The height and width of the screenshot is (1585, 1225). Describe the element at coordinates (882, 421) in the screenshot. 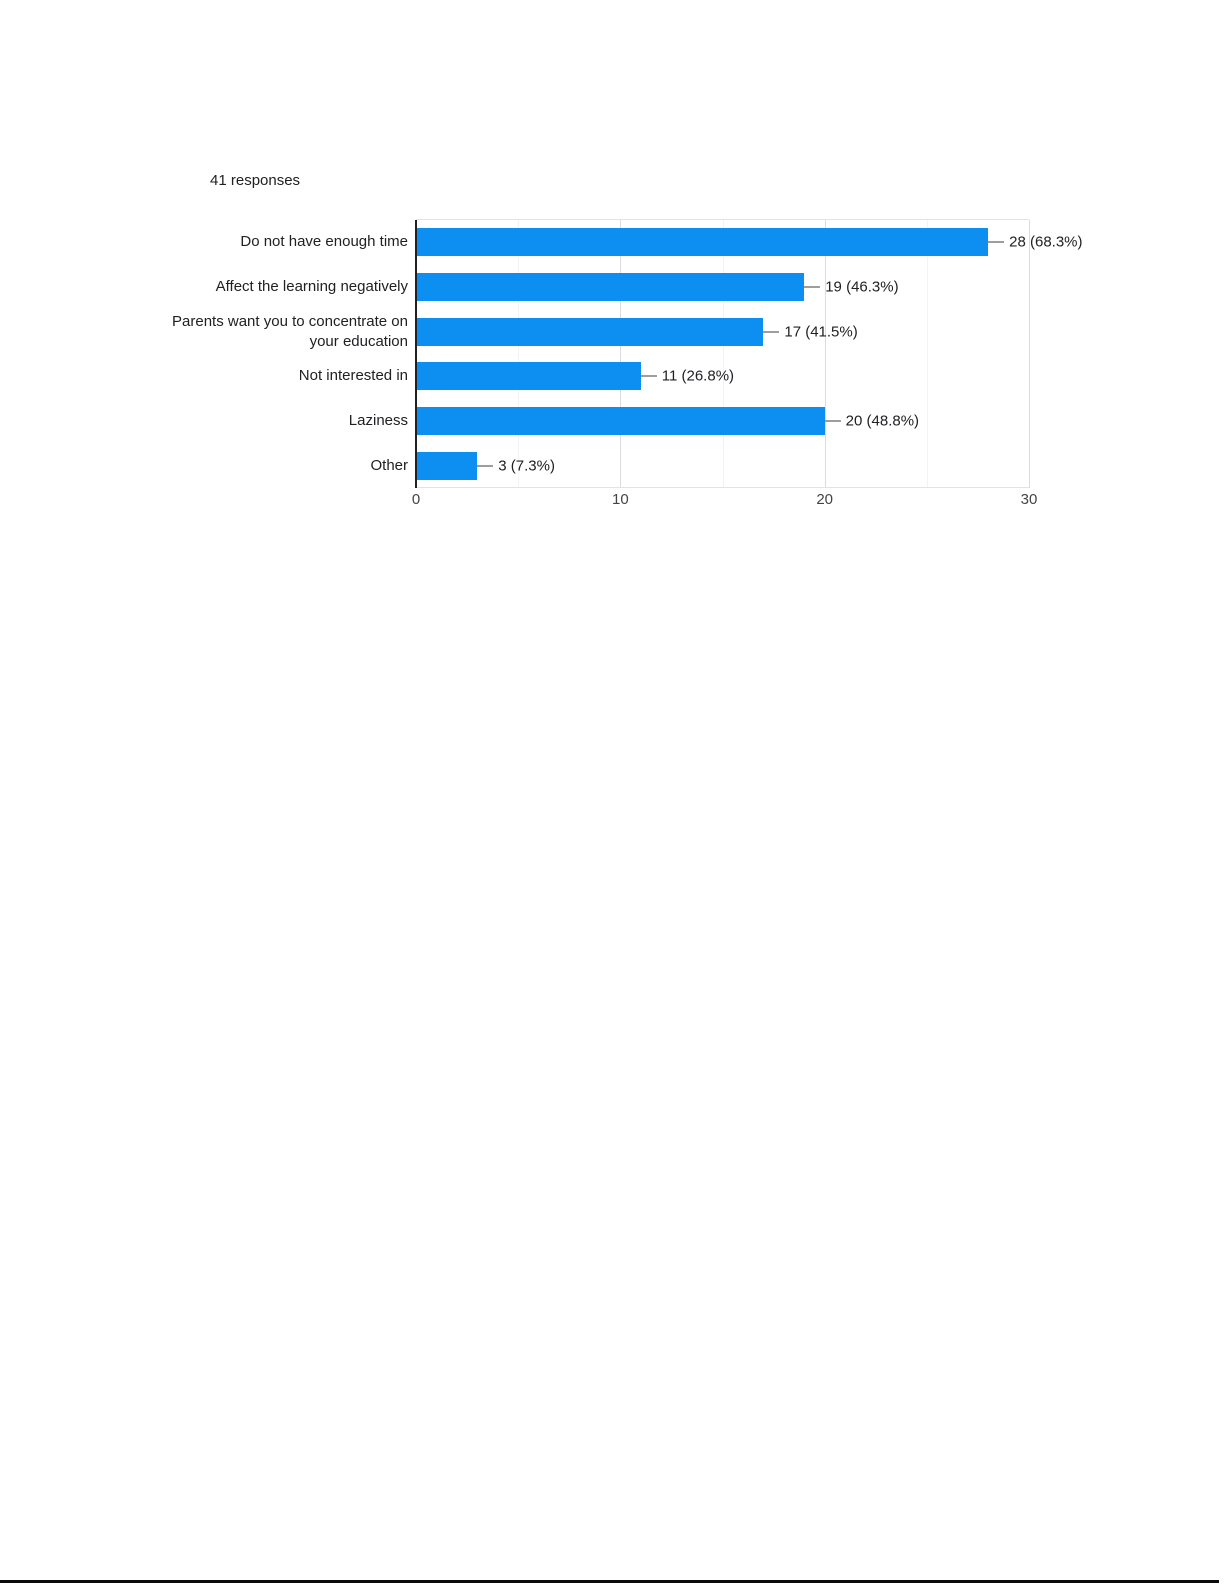

I see `value-label: 20 (48.8%)` at that location.